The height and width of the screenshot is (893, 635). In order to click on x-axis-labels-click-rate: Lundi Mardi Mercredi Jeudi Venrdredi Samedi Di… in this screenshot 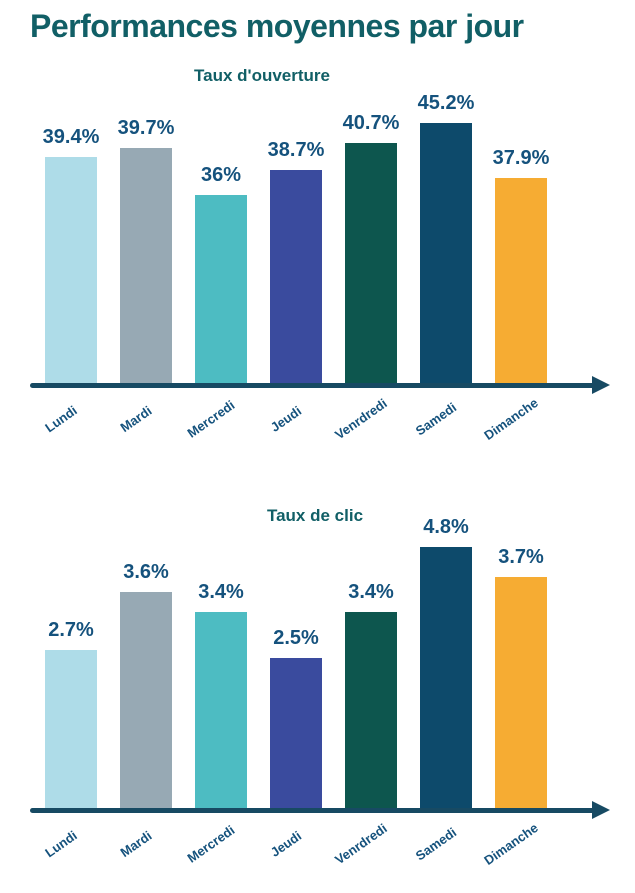, I will do `click(317, 855)`.